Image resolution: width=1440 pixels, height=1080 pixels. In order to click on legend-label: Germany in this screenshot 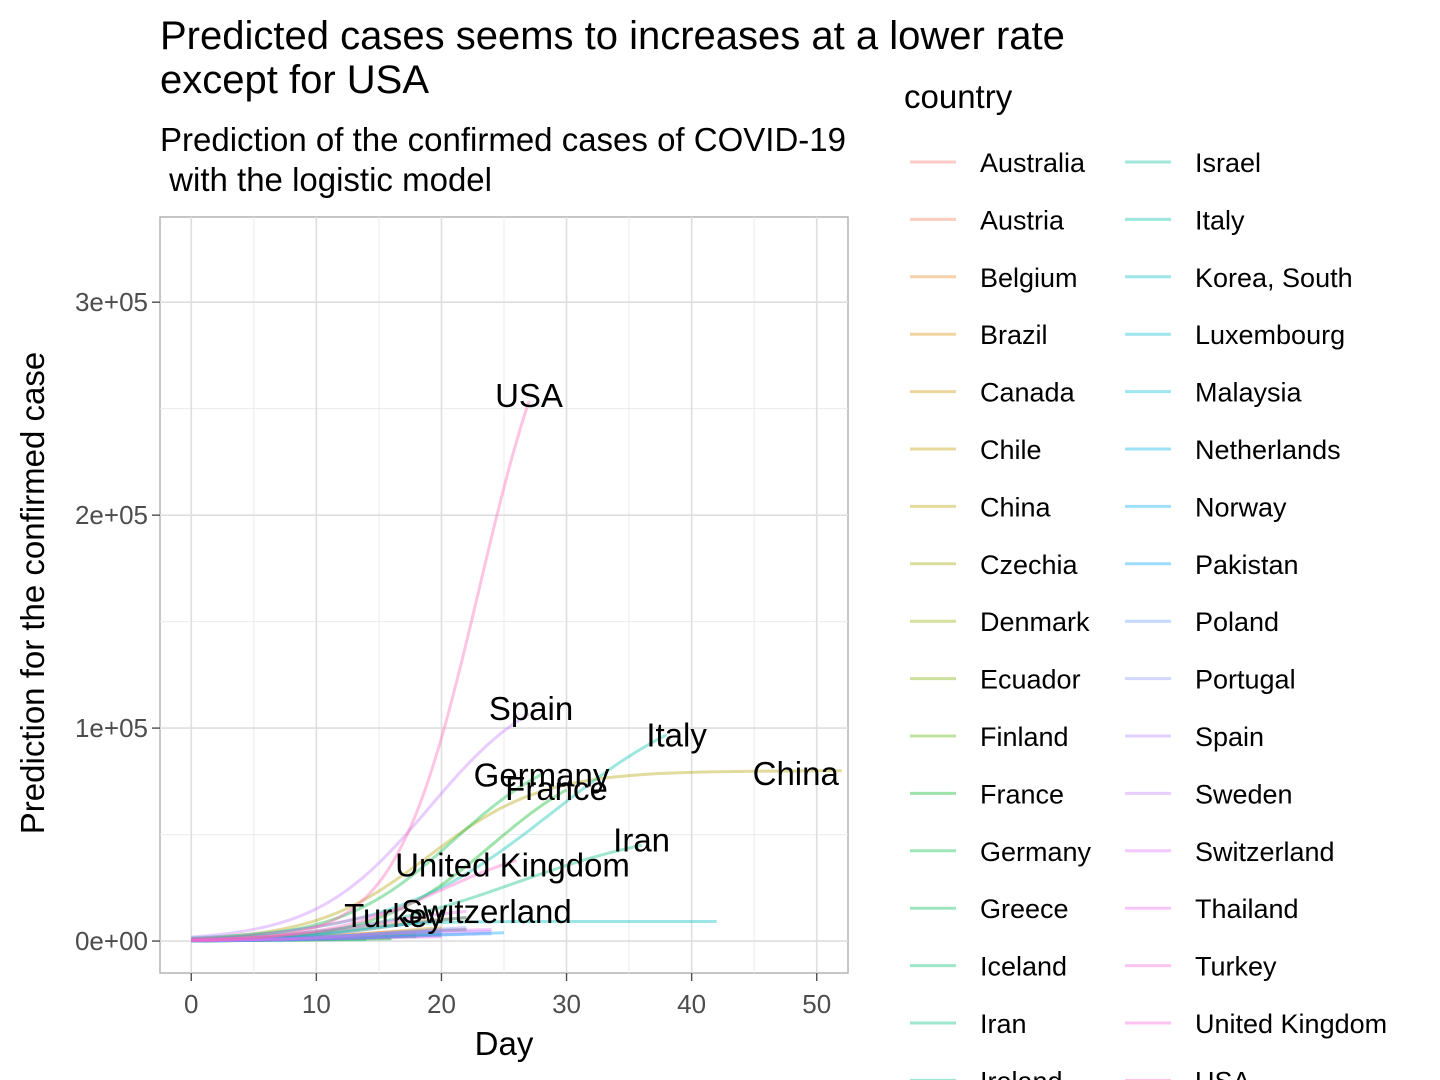, I will do `click(1036, 852)`.